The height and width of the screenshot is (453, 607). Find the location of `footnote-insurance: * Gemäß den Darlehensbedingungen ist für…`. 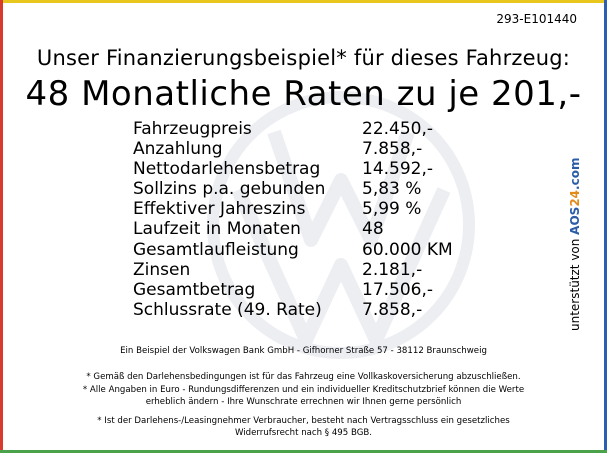

footnote-insurance: * Gemäß den Darlehensbedingungen ist für… is located at coordinates (303, 377).